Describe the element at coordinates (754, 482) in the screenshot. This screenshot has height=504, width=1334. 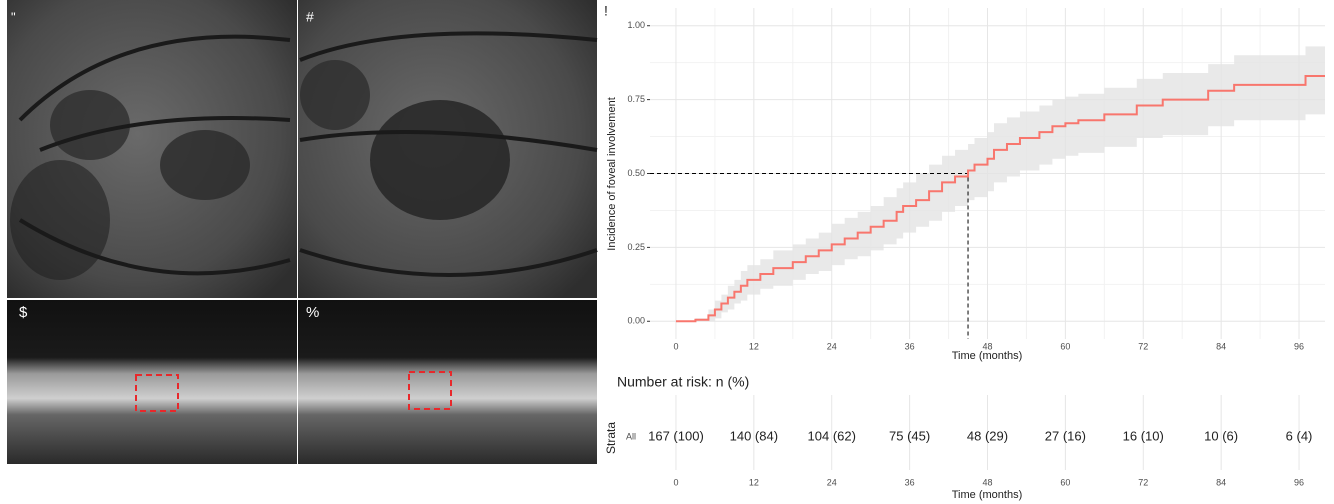
I see `risk-x-tick-label: 12` at that location.